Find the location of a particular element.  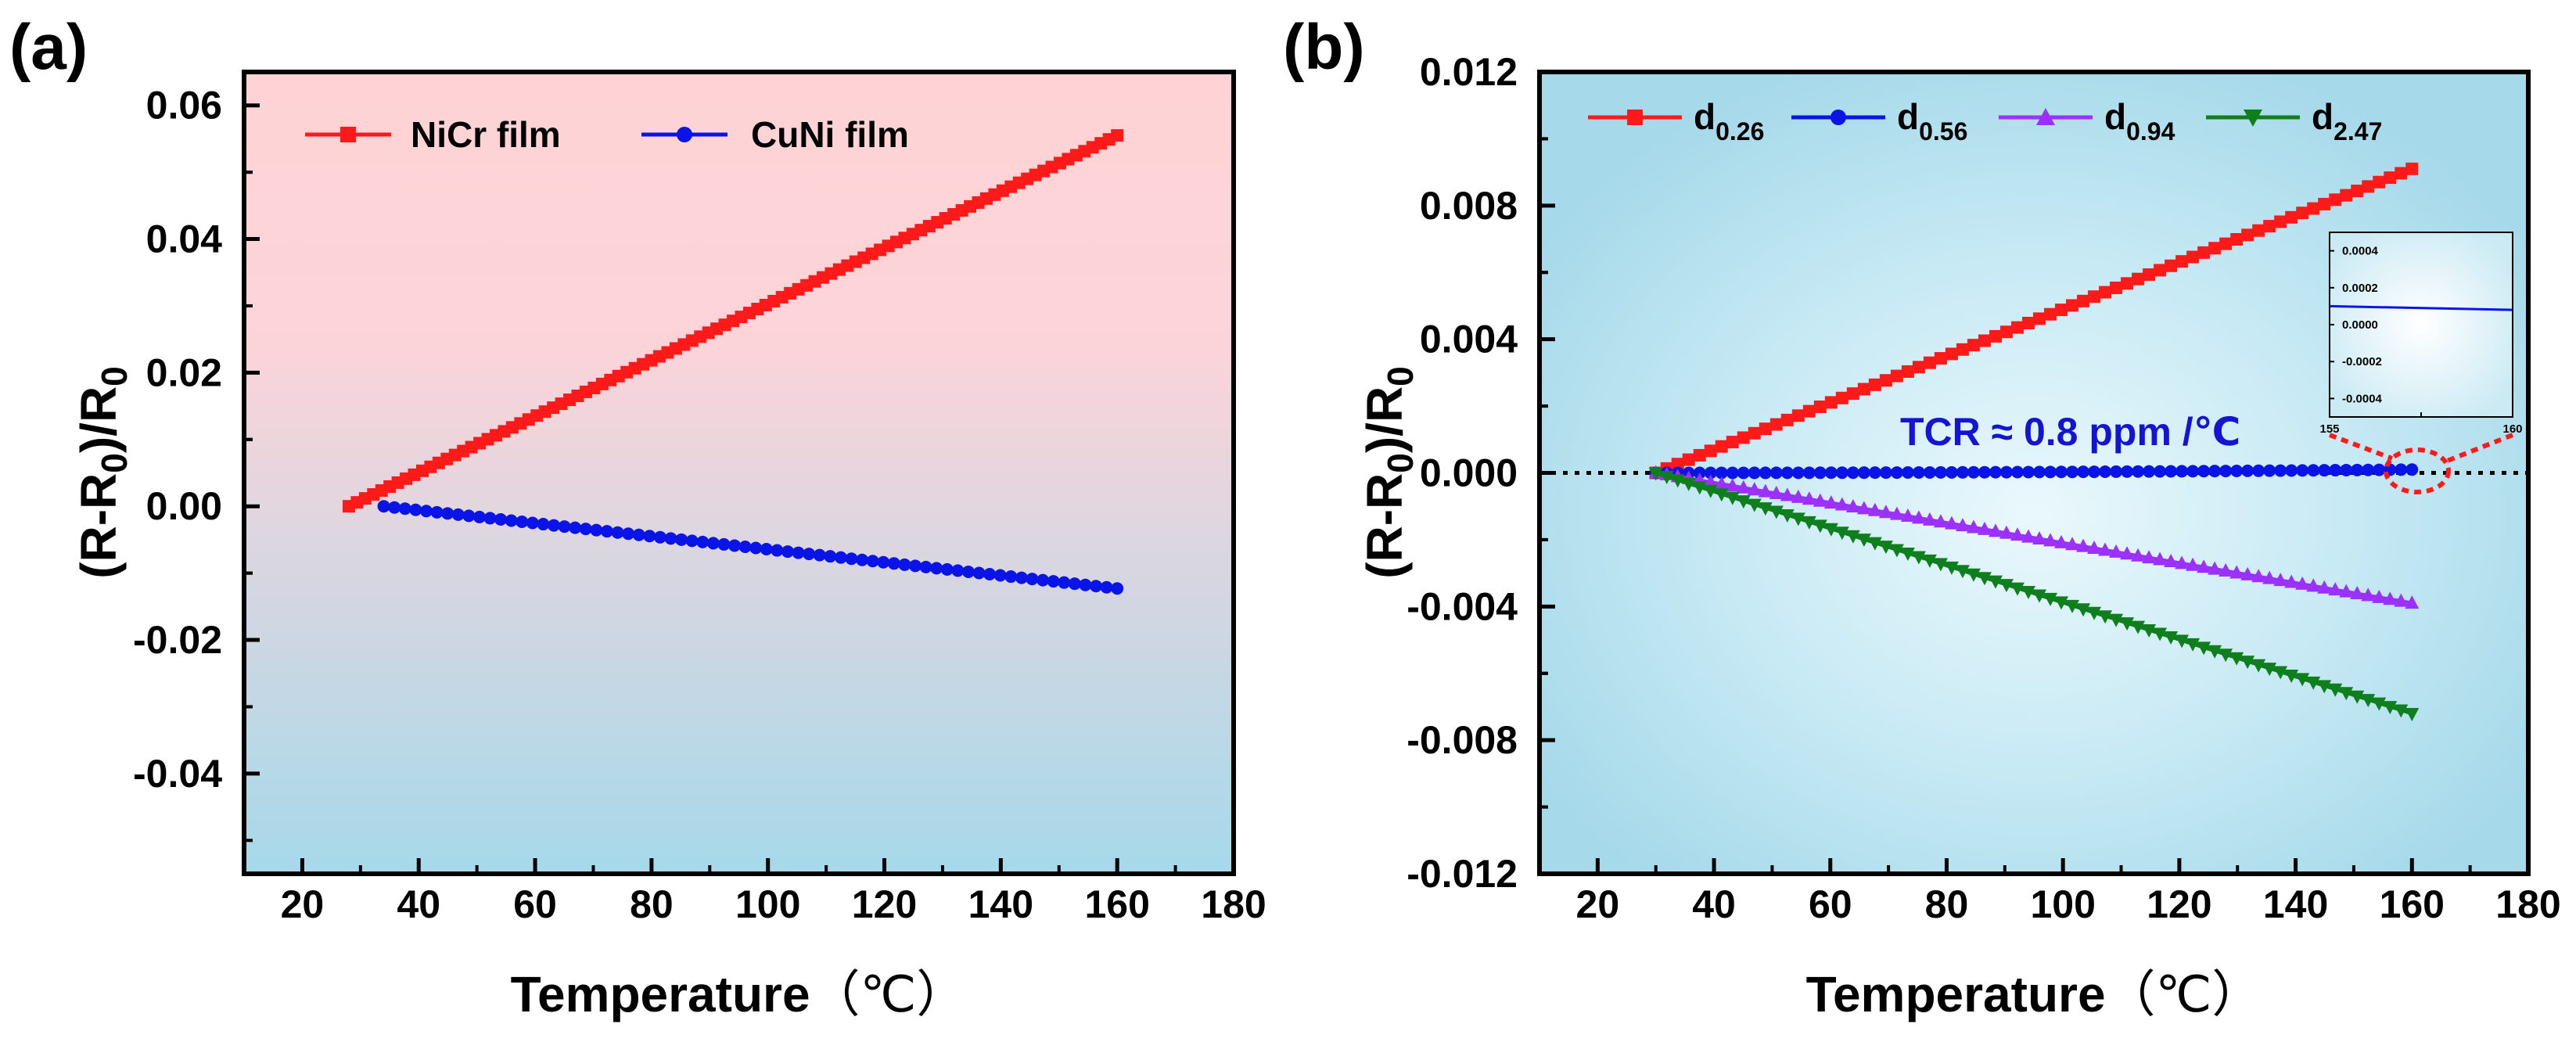

y-tick-label: -0.012 is located at coordinates (1463, 874).